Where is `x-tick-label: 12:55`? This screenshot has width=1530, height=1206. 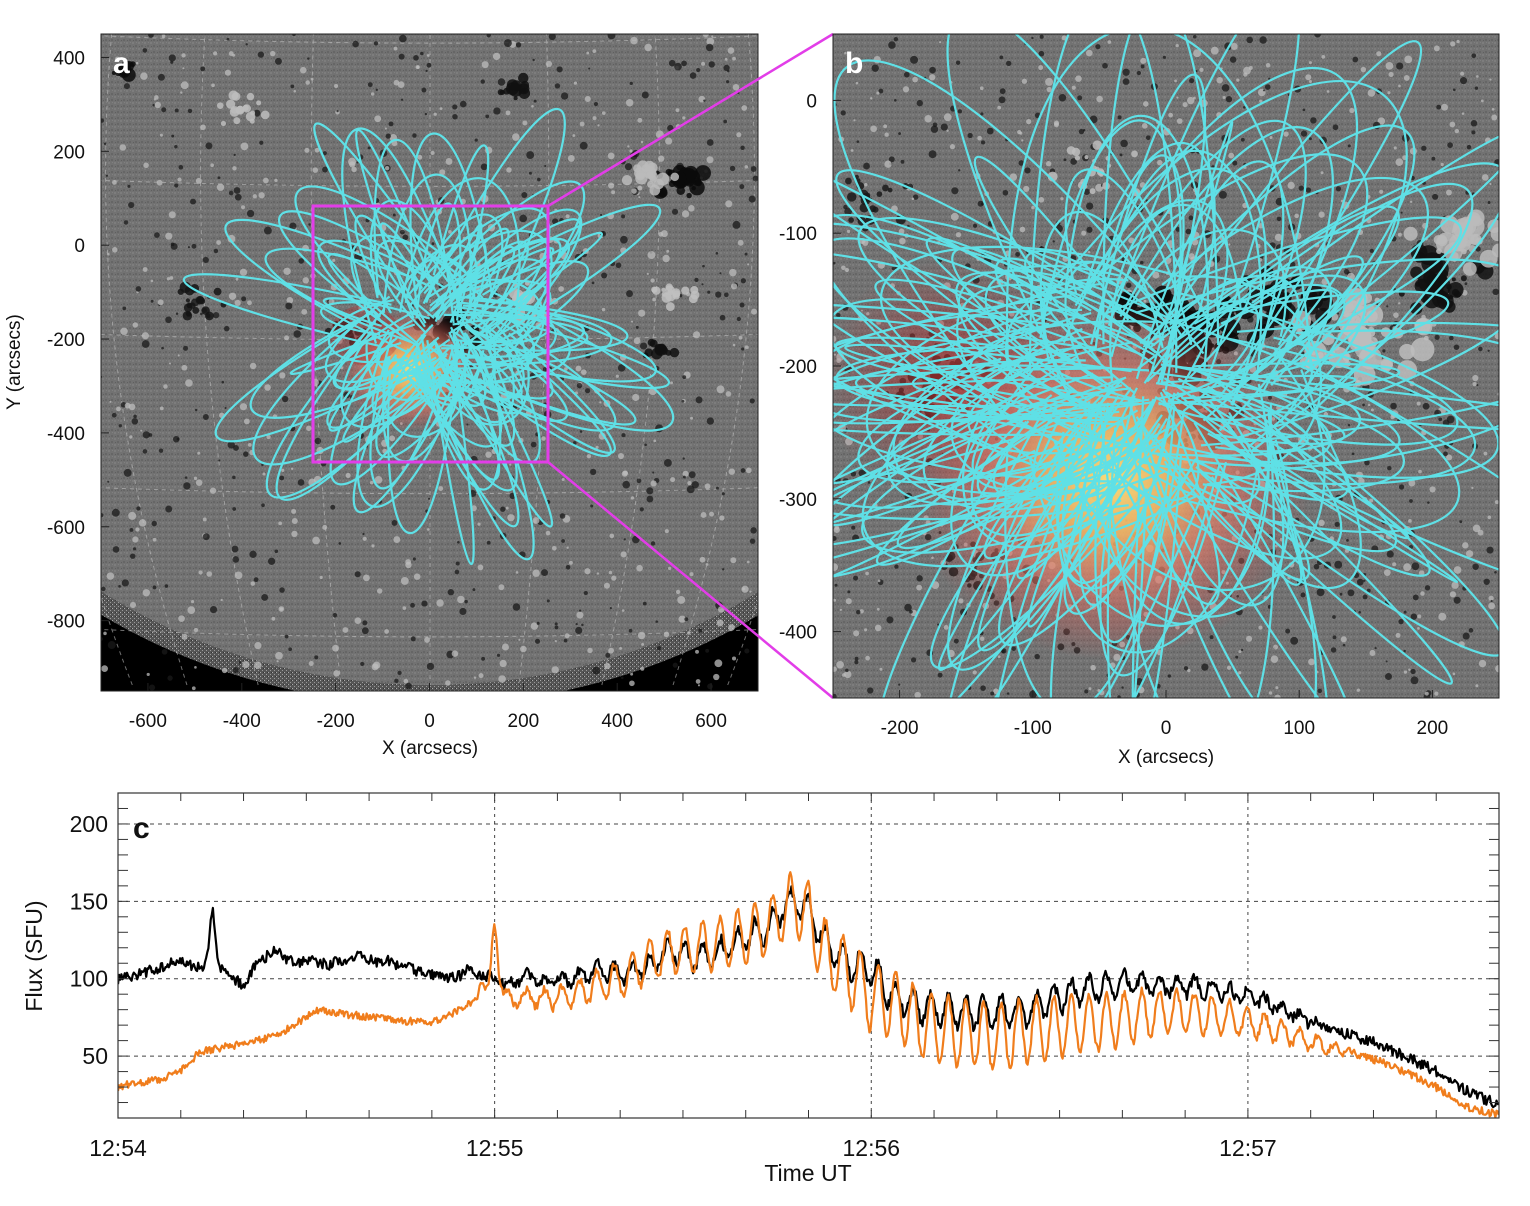 x-tick-label: 12:55 is located at coordinates (495, 1148).